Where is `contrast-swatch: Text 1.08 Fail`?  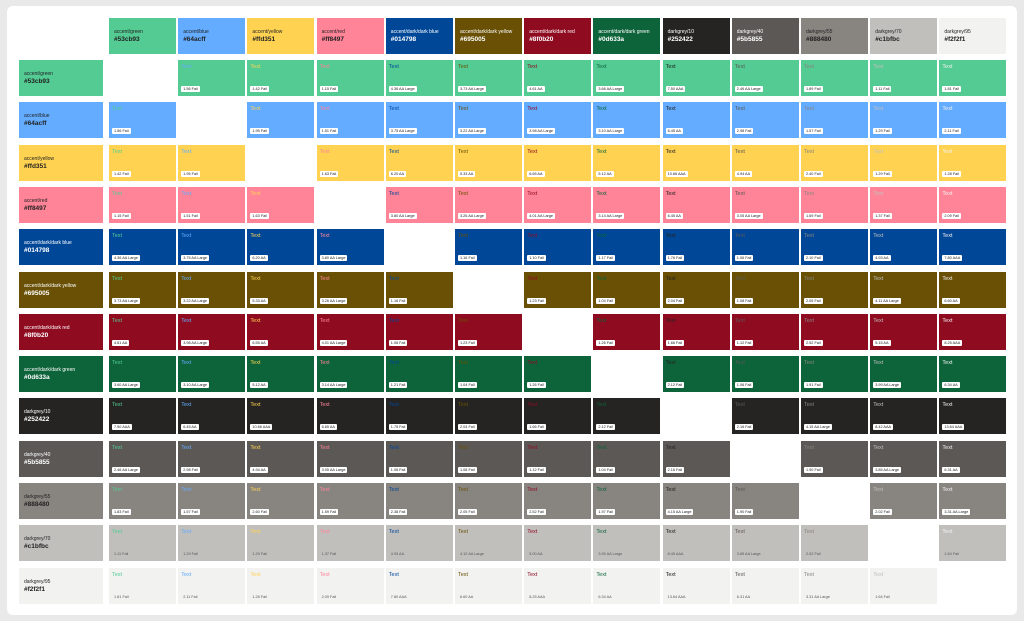 contrast-swatch: Text 1.08 Fail is located at coordinates (765, 289).